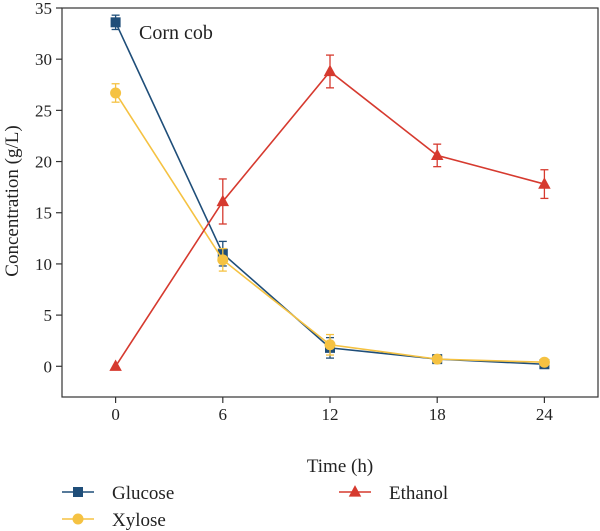 The height and width of the screenshot is (531, 600). Describe the element at coordinates (43, 59) in the screenshot. I see `y-tick-label: 30` at that location.